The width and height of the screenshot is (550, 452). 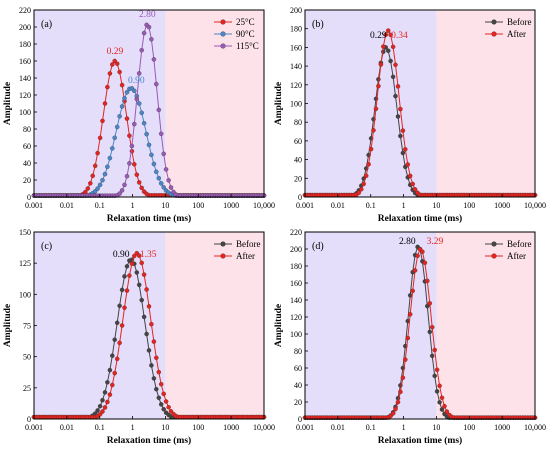 I want to click on x-tick-label: 1, so click(x=404, y=427).